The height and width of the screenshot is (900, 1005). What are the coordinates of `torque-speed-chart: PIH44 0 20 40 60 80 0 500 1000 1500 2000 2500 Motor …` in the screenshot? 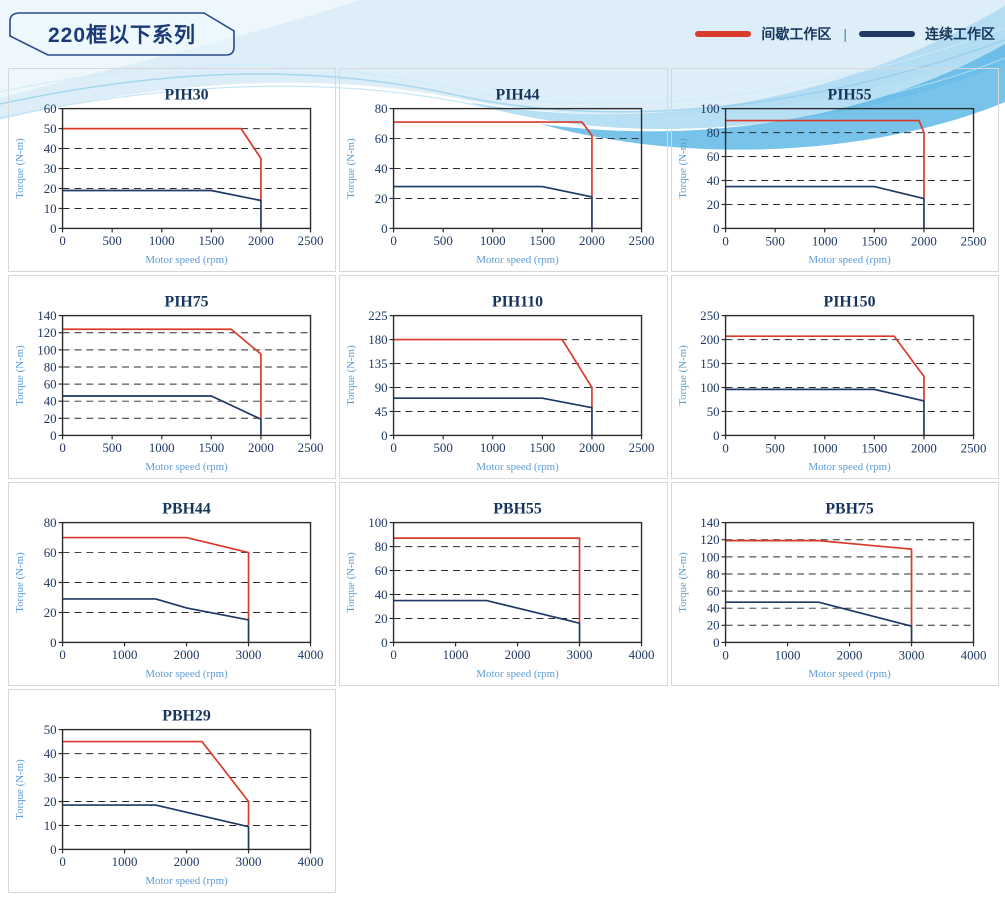 It's located at (500, 176).